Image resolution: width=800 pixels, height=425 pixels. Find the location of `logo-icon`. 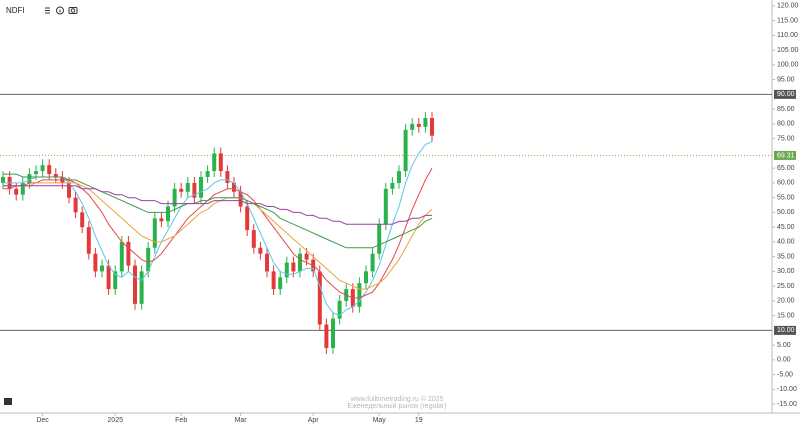

logo-icon is located at coordinates (8, 401).